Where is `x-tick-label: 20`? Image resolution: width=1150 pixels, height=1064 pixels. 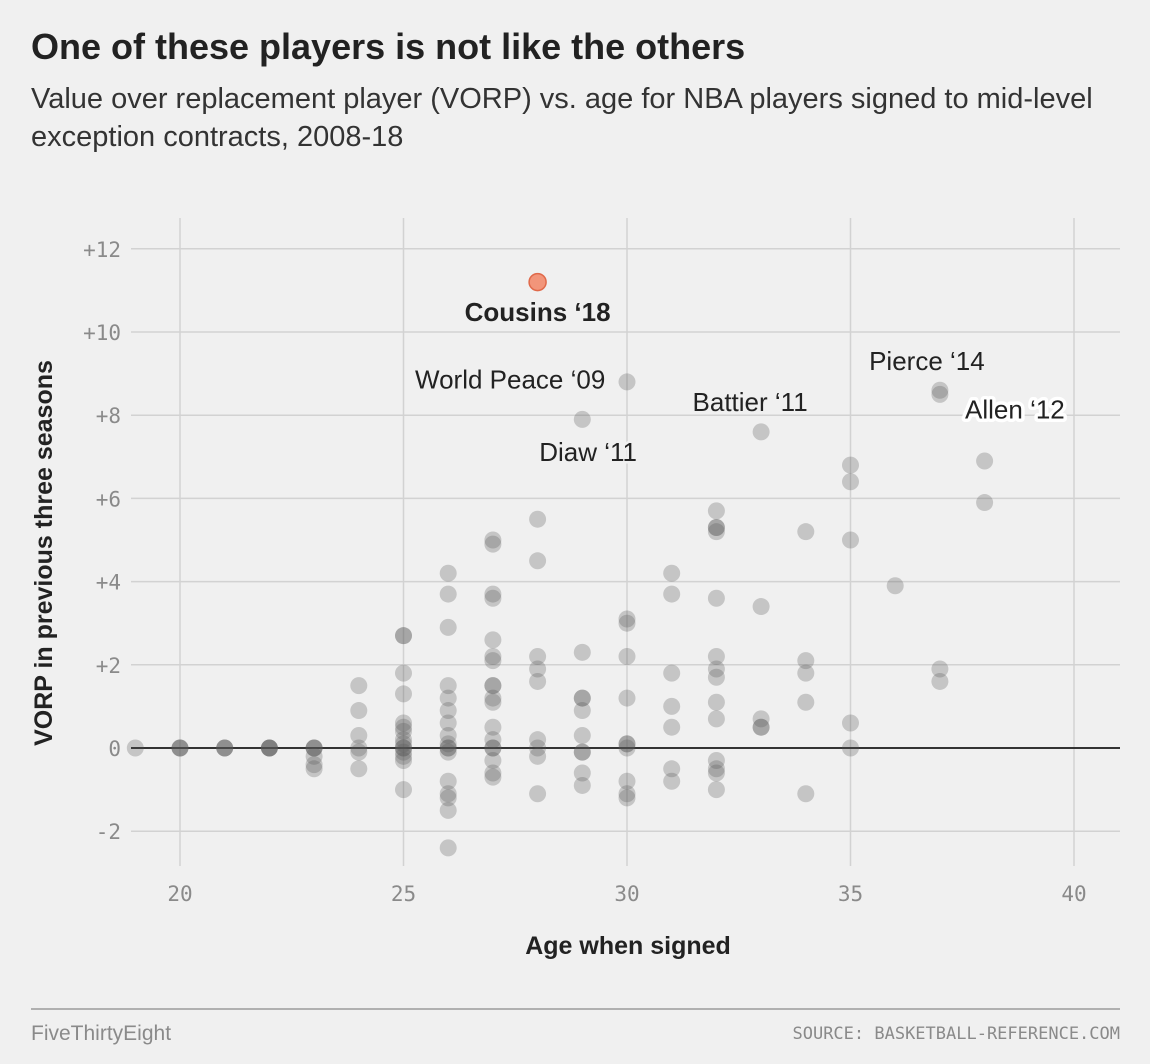 x-tick-label: 20 is located at coordinates (179, 894).